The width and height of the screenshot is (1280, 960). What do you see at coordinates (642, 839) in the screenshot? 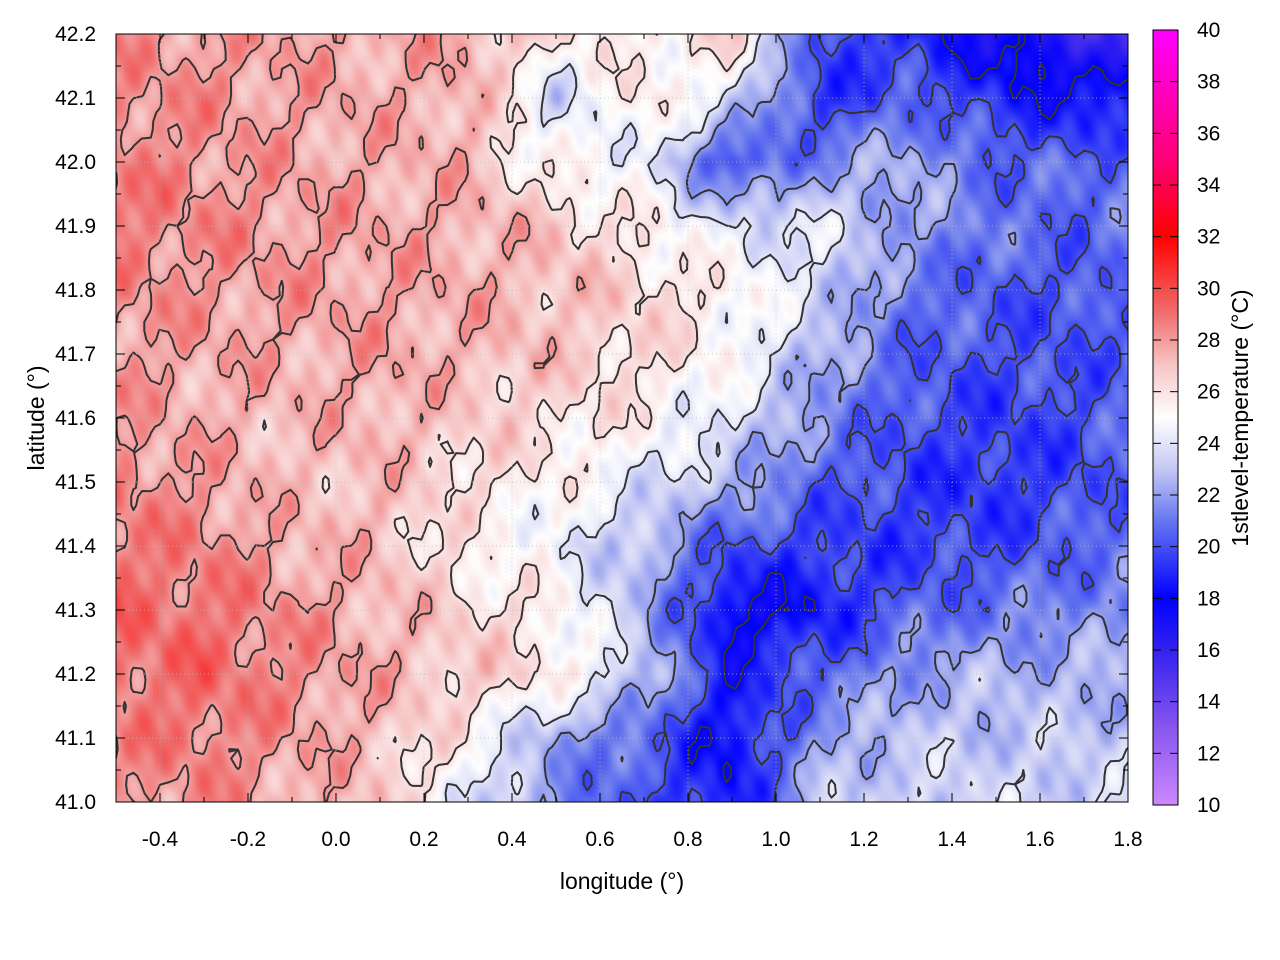
I see `x-tick-labels: -0.4 -0.2 0.0 0.2 0.4 0.6 0.8 1.0 1.2 1.4 1.6 1.8` at bounding box center [642, 839].